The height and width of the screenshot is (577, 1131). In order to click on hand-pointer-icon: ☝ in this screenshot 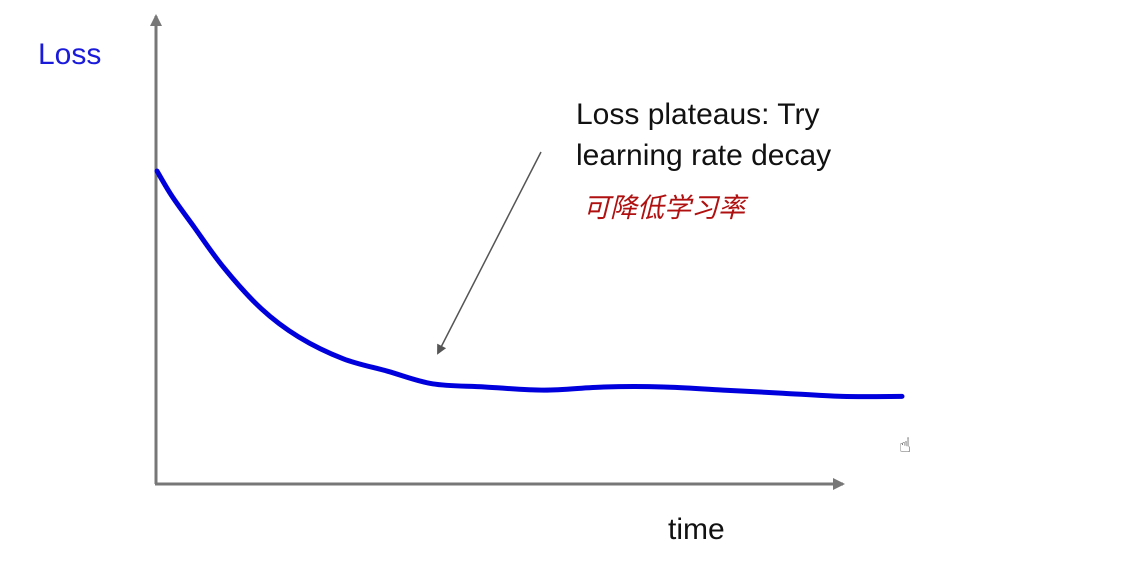, I will do `click(905, 445)`.